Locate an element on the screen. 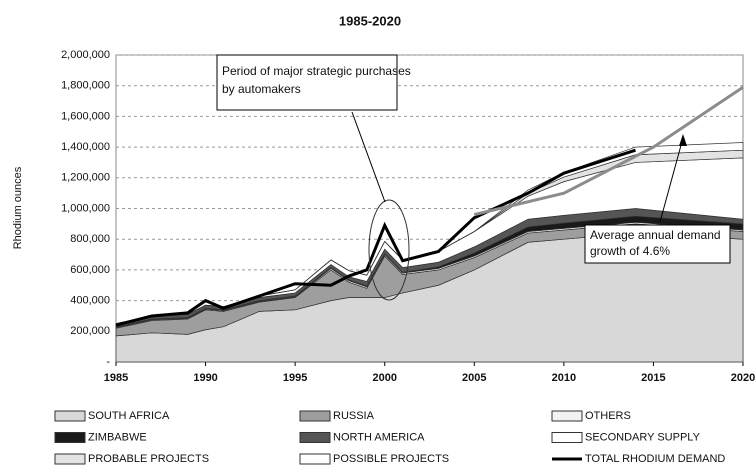 This screenshot has width=756, height=466. legend-label: TOTAL RHODIUM DEMAND is located at coordinates (655, 459).